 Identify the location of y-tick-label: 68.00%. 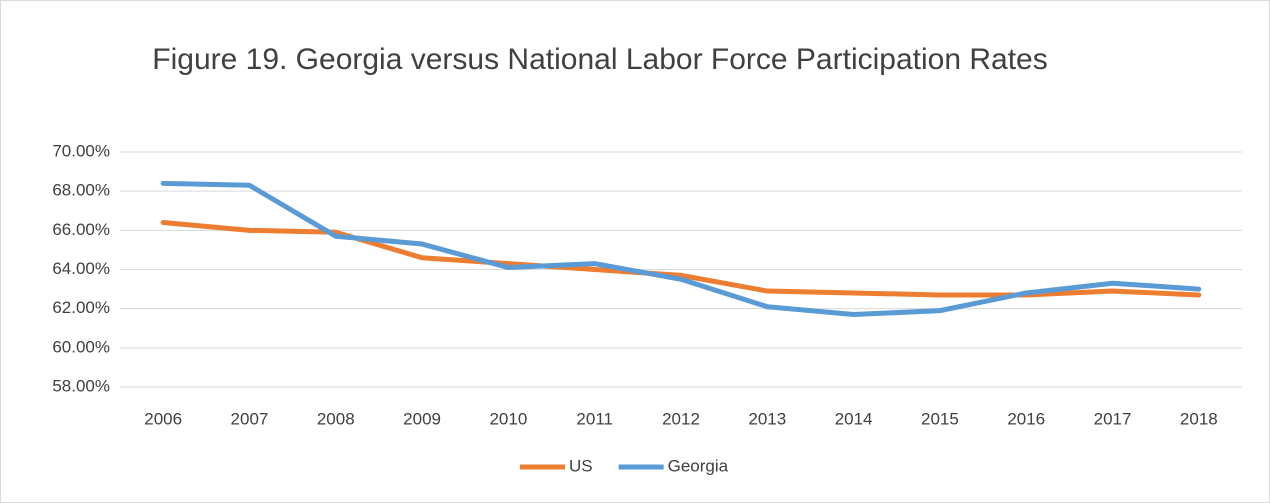
(81, 190).